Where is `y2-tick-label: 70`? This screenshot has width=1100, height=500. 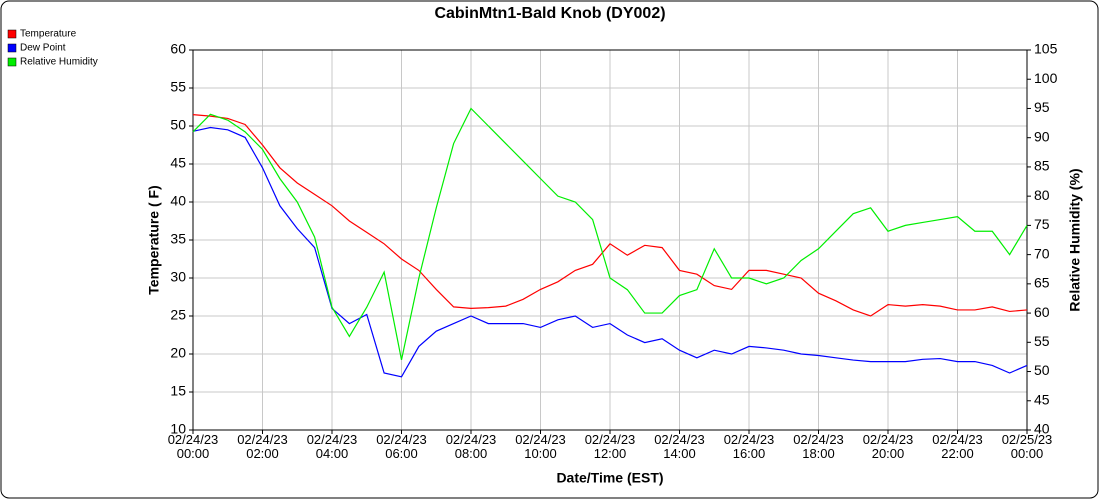 y2-tick-label: 70 is located at coordinates (1042, 253).